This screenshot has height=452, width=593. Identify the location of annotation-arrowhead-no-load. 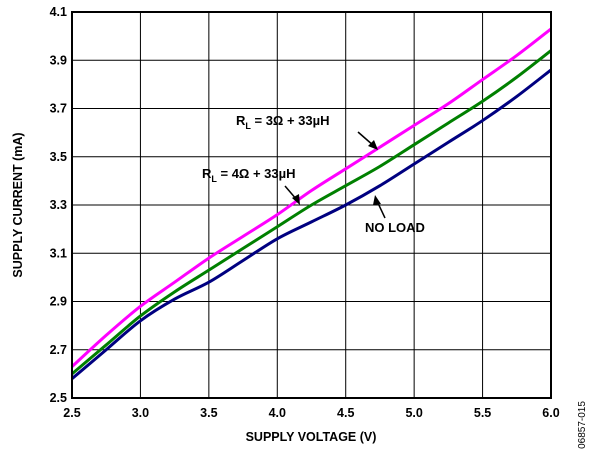
(377, 200).